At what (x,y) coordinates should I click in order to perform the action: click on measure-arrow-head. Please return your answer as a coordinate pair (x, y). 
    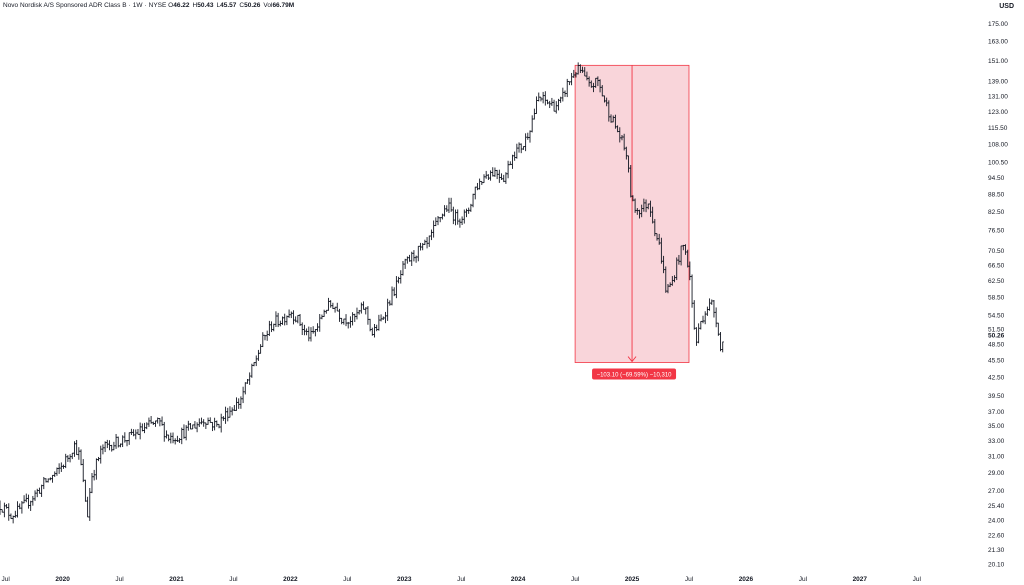
    Looking at the image, I should click on (632, 359).